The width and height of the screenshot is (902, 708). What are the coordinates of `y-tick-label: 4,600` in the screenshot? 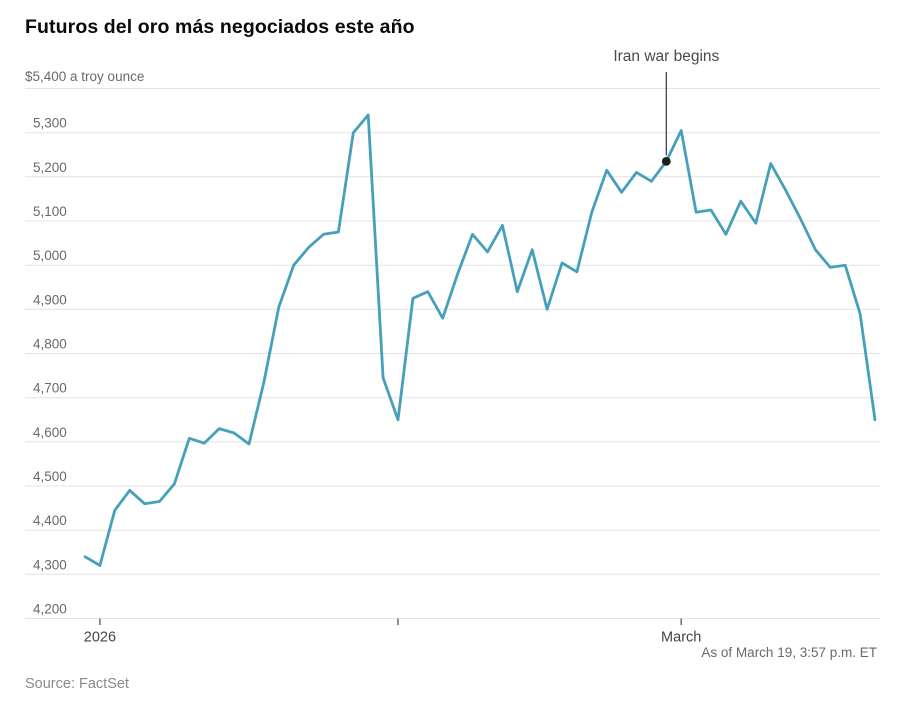 It's located at (50, 432).